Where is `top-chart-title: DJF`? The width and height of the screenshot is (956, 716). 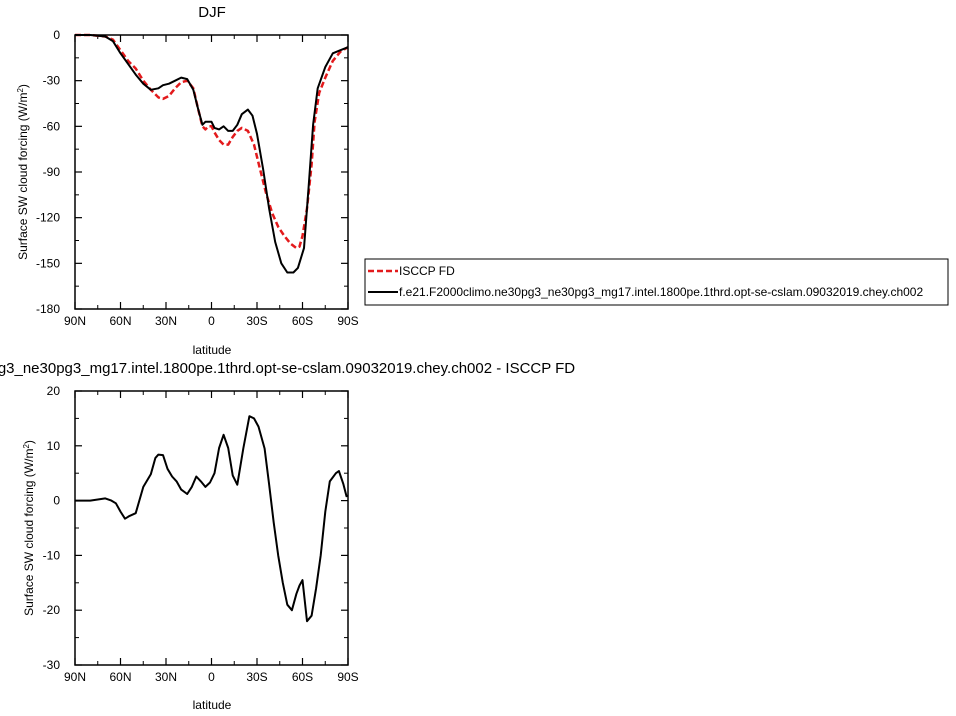
top-chart-title: DJF is located at coordinates (212, 12).